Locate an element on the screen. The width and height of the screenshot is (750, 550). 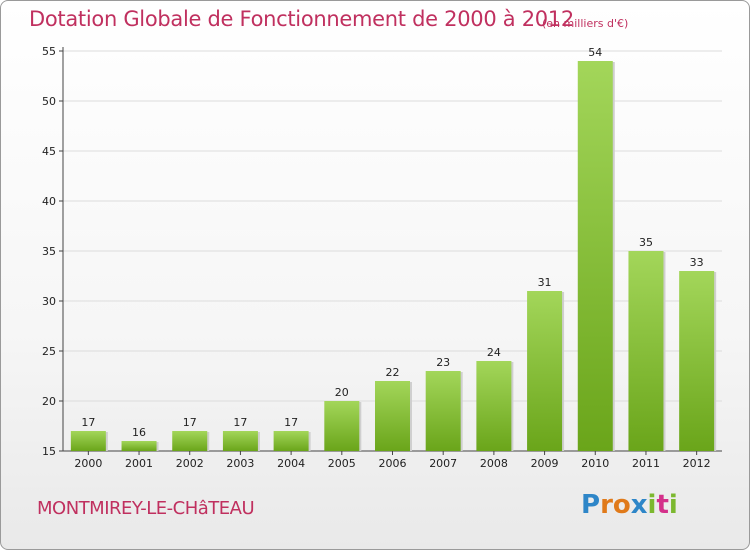
logo-letter: r is located at coordinates (606, 505).